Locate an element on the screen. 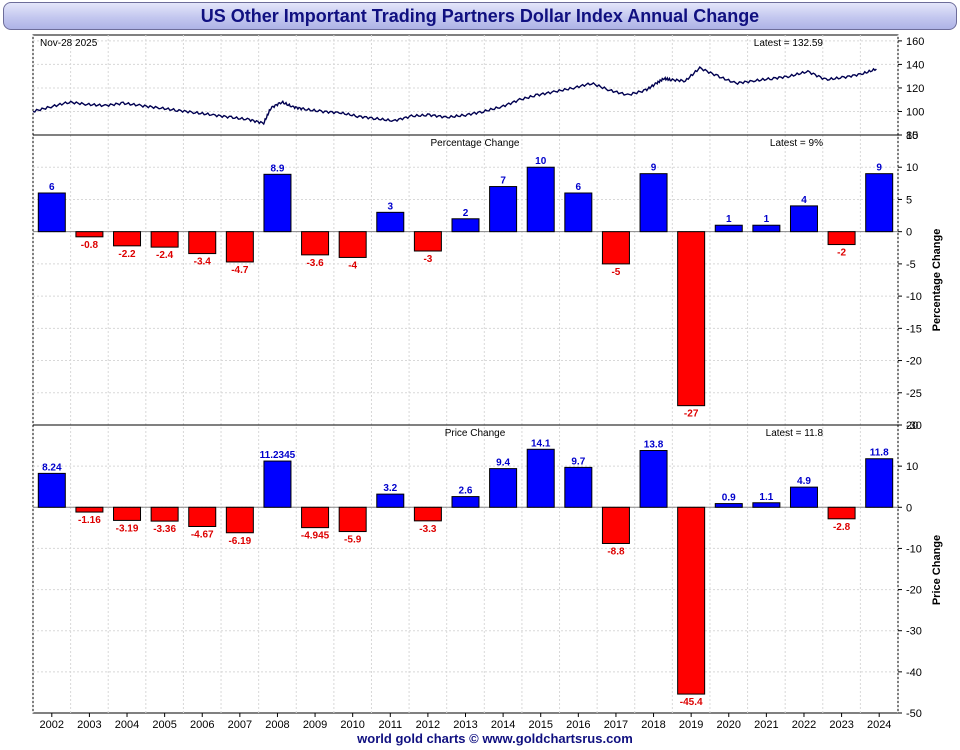 The height and width of the screenshot is (750, 960). x-tick-label-2013: 2013 is located at coordinates (465, 725).